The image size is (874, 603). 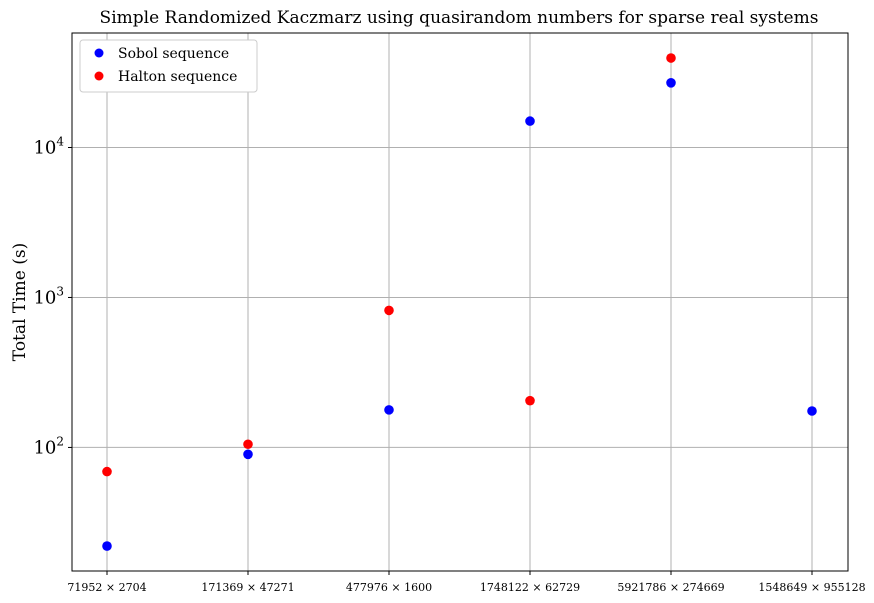 What do you see at coordinates (20, 302) in the screenshot?
I see `y-axis-label: Total Time (s)` at bounding box center [20, 302].